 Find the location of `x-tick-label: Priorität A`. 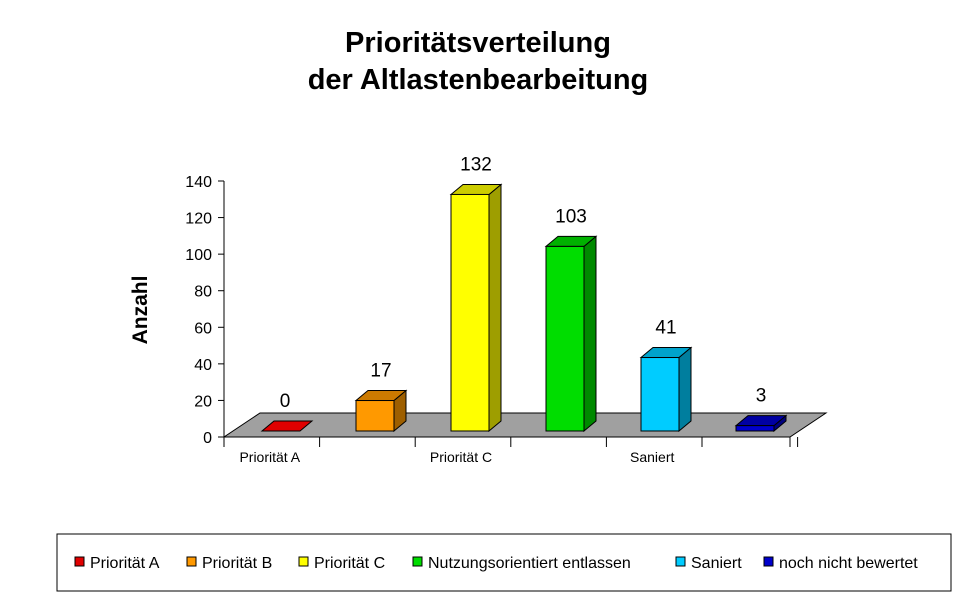

x-tick-label: Priorität A is located at coordinates (269, 457).